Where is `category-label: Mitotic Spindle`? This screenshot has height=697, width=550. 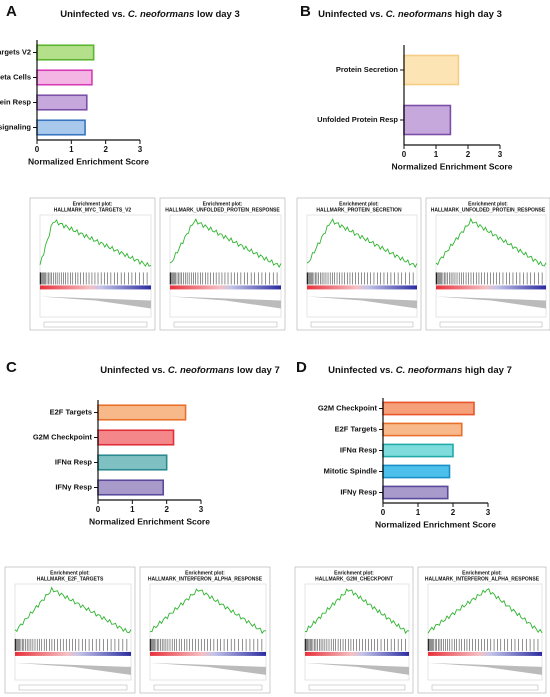 category-label: Mitotic Spindle is located at coordinates (350, 470).